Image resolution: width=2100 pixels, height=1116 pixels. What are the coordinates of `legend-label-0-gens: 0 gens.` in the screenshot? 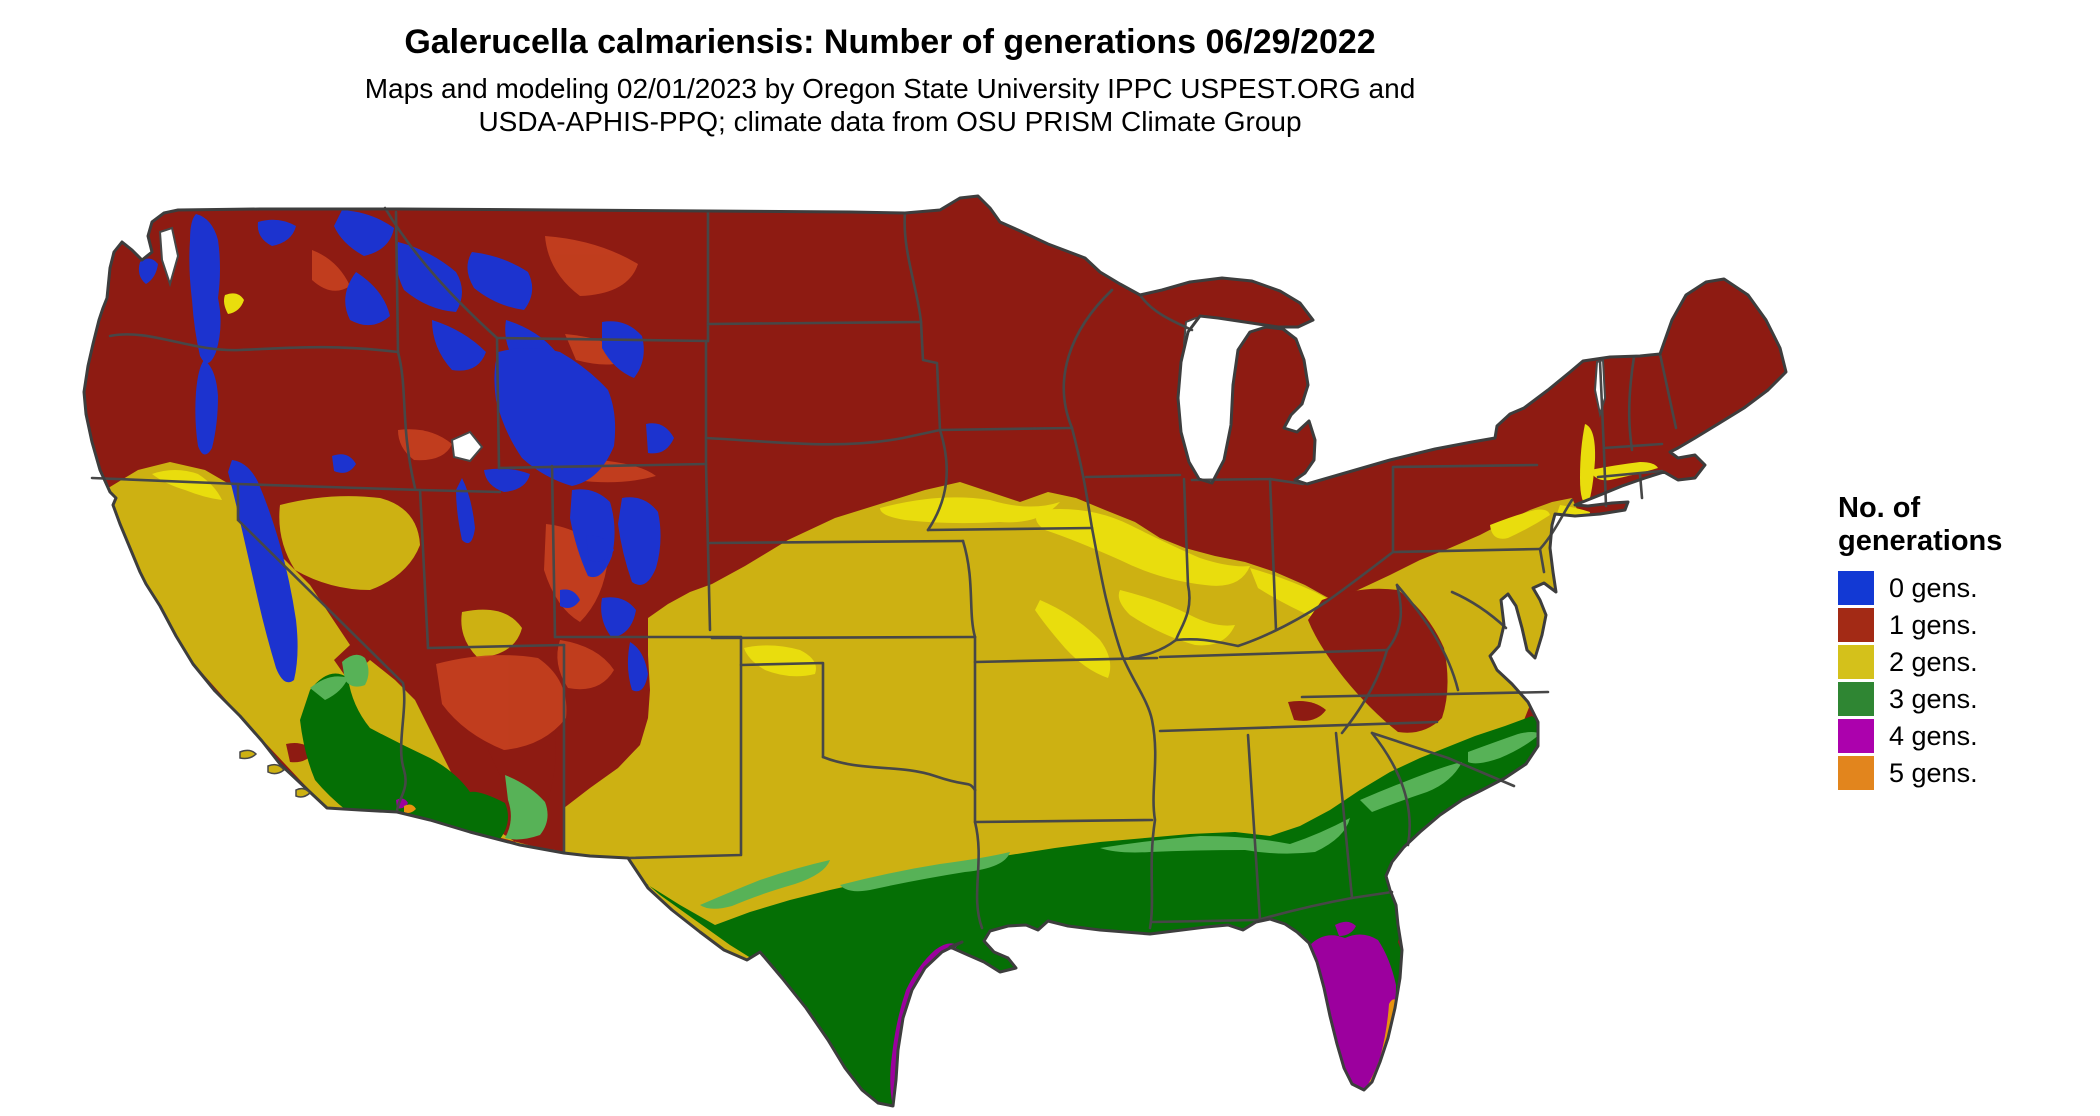 It's located at (1933, 587).